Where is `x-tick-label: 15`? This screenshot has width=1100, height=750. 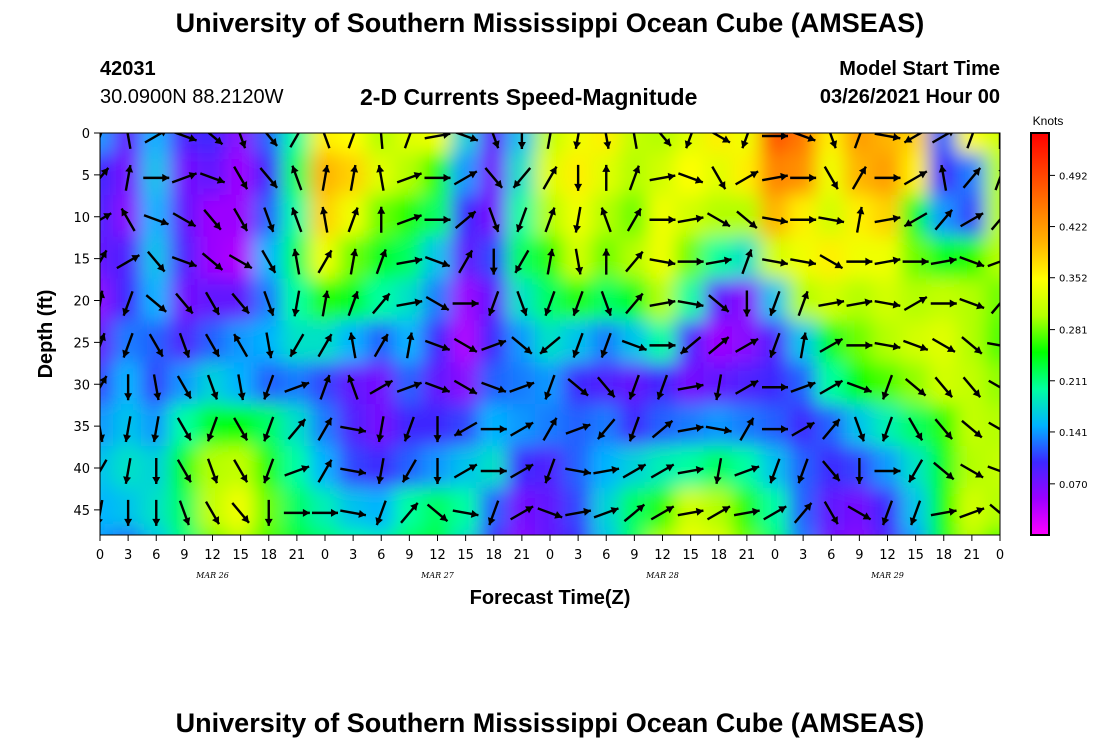
x-tick-label: 15 is located at coordinates (240, 555).